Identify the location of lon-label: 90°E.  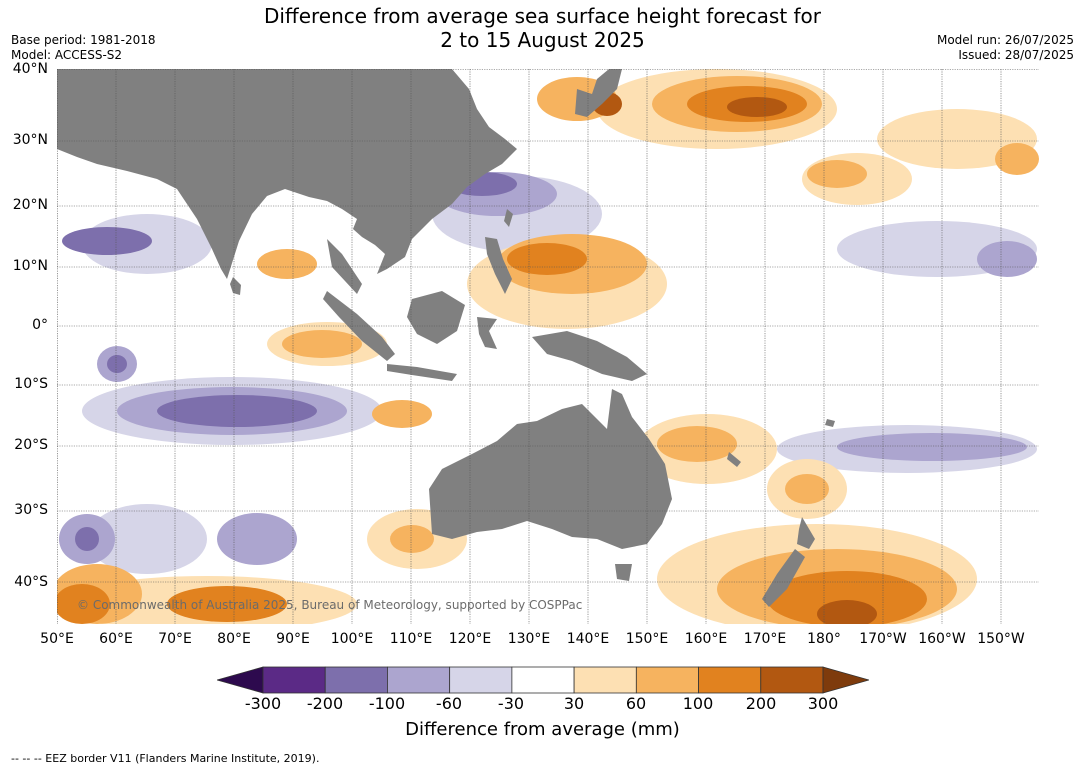
(293, 639).